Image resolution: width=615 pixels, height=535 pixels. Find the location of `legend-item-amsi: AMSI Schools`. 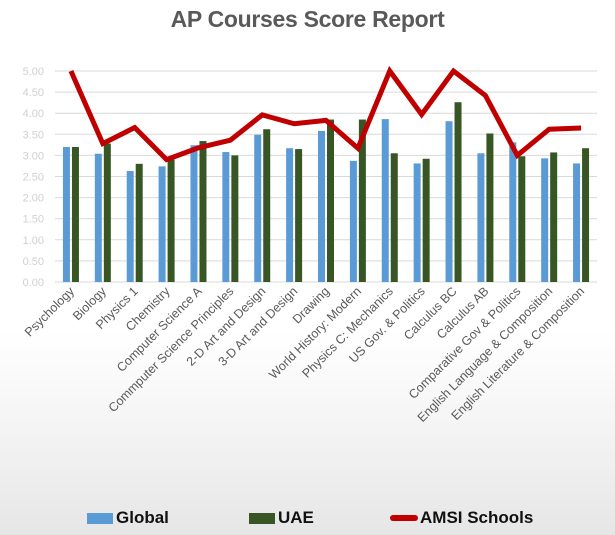

legend-item-amsi: AMSI Schools is located at coordinates (461, 518).